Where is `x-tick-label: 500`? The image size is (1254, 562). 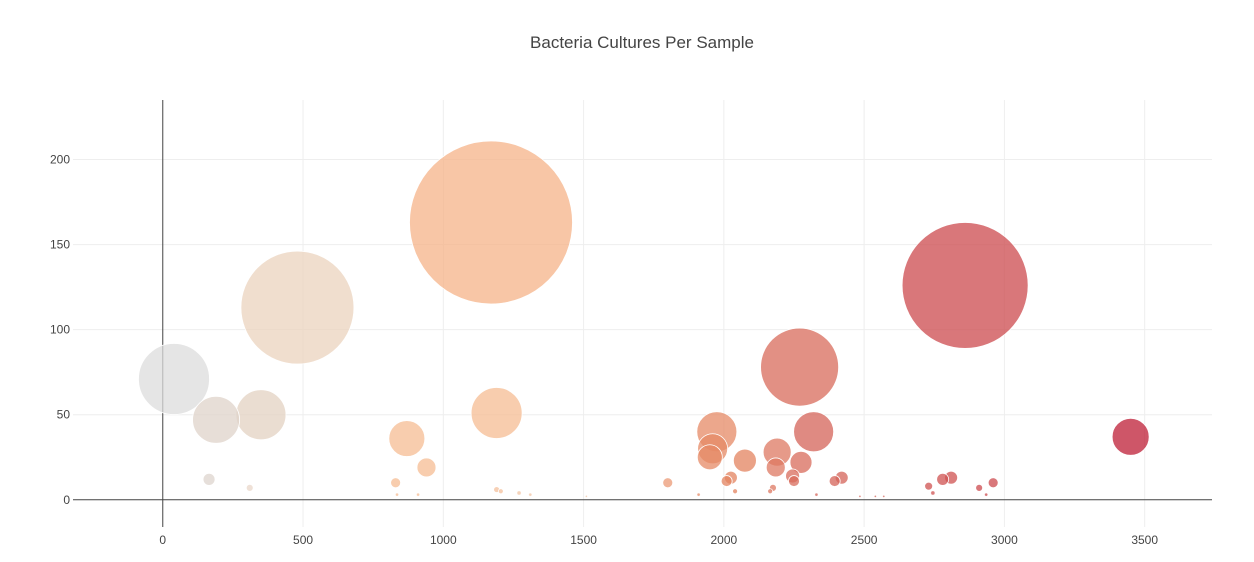 x-tick-label: 500 is located at coordinates (303, 540).